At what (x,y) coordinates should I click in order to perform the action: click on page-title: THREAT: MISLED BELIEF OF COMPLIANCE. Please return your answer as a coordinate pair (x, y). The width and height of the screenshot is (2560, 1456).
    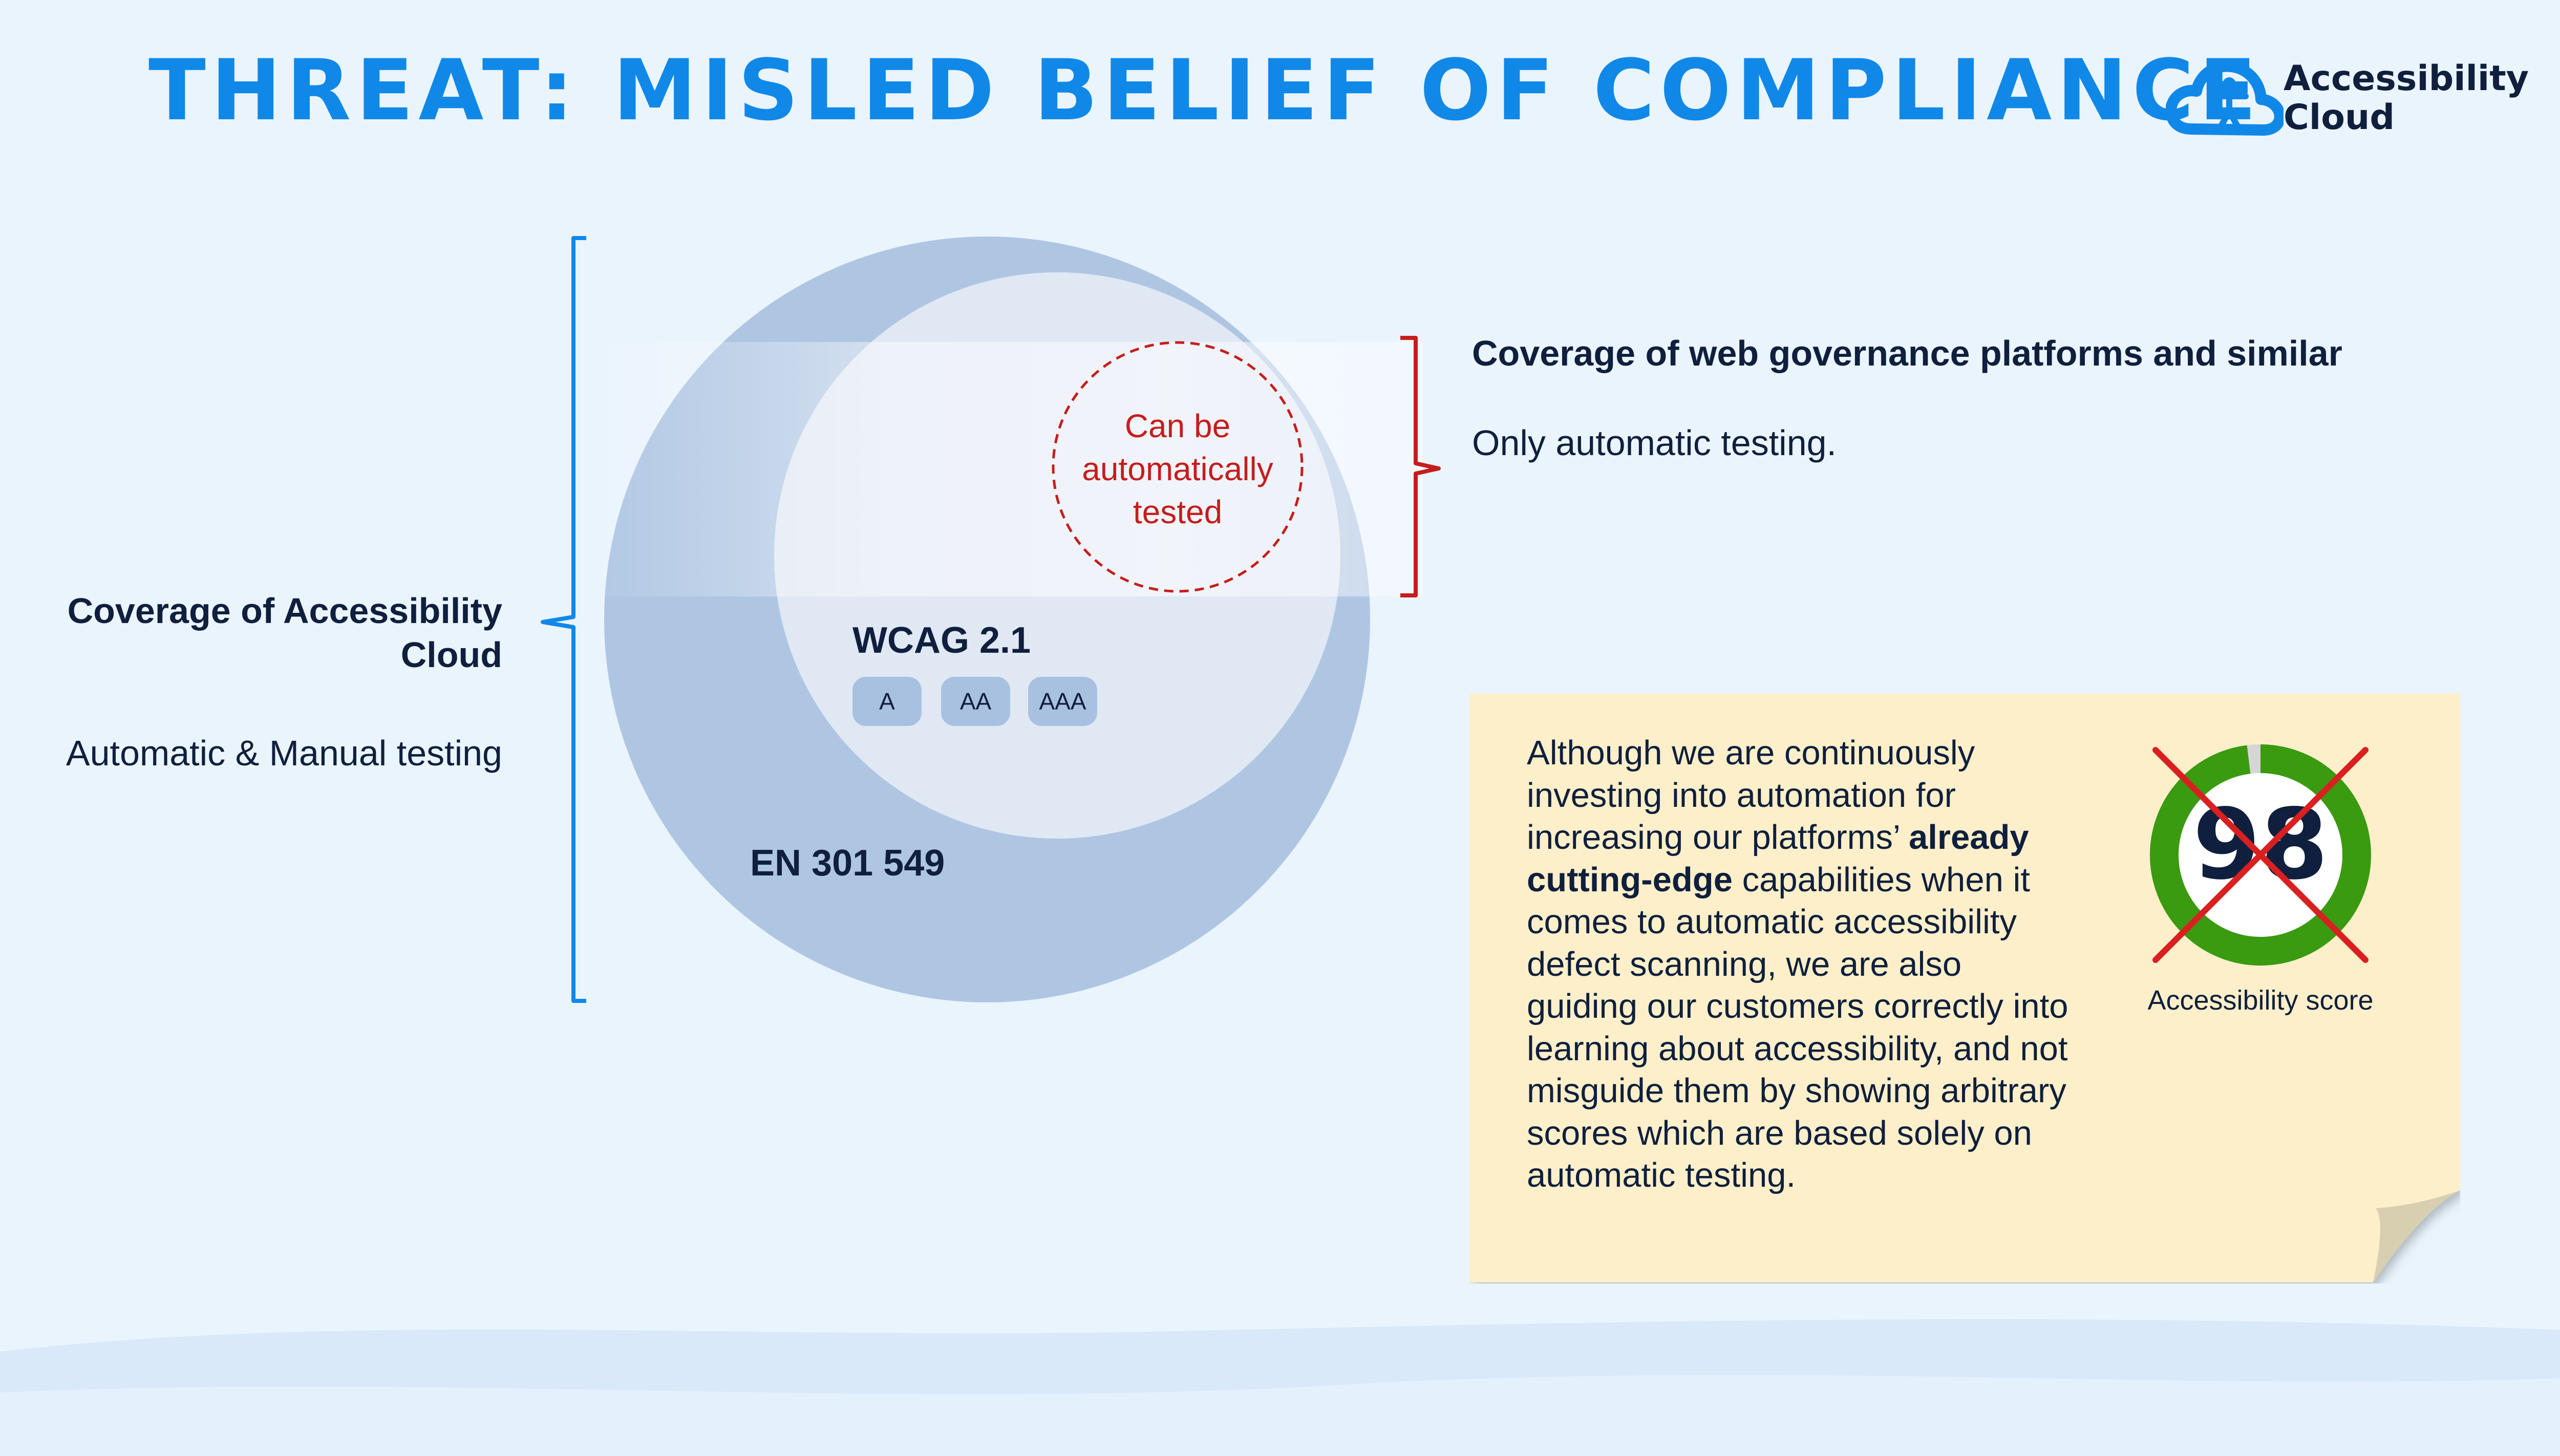
    Looking at the image, I should click on (1205, 90).